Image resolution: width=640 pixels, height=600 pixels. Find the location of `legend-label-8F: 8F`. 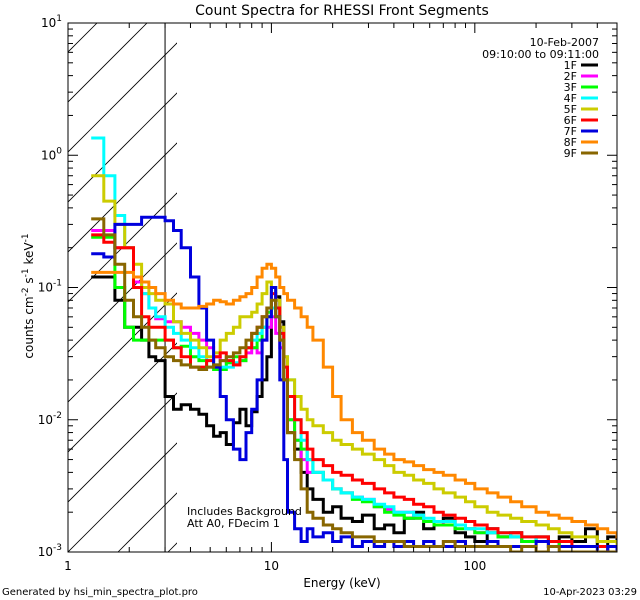

legend-label-8F: 8F is located at coordinates (570, 142).